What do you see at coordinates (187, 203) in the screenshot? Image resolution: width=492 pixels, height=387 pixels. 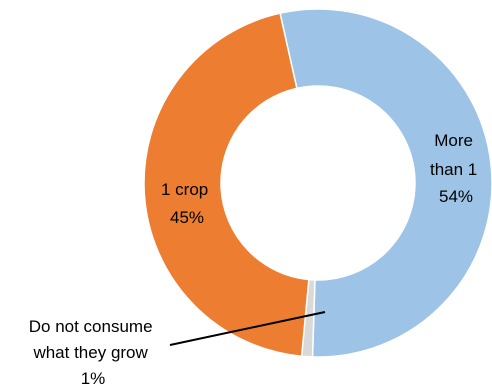 I see `slice-label-1-crop: 1 crop 45%` at bounding box center [187, 203].